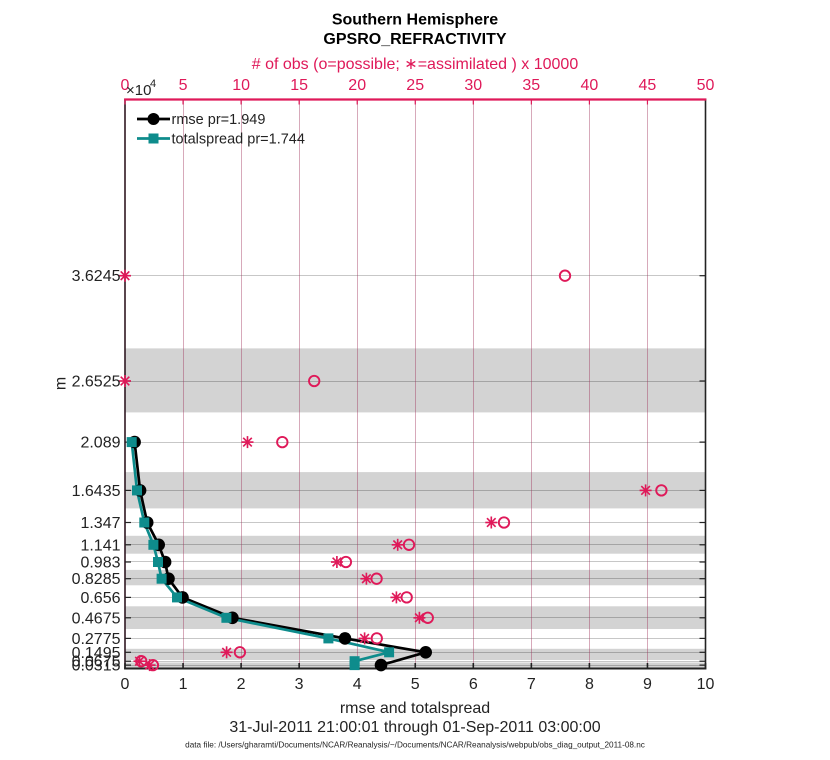  What do you see at coordinates (96, 666) in the screenshot?
I see `svg-text: 0.0315` at bounding box center [96, 666].